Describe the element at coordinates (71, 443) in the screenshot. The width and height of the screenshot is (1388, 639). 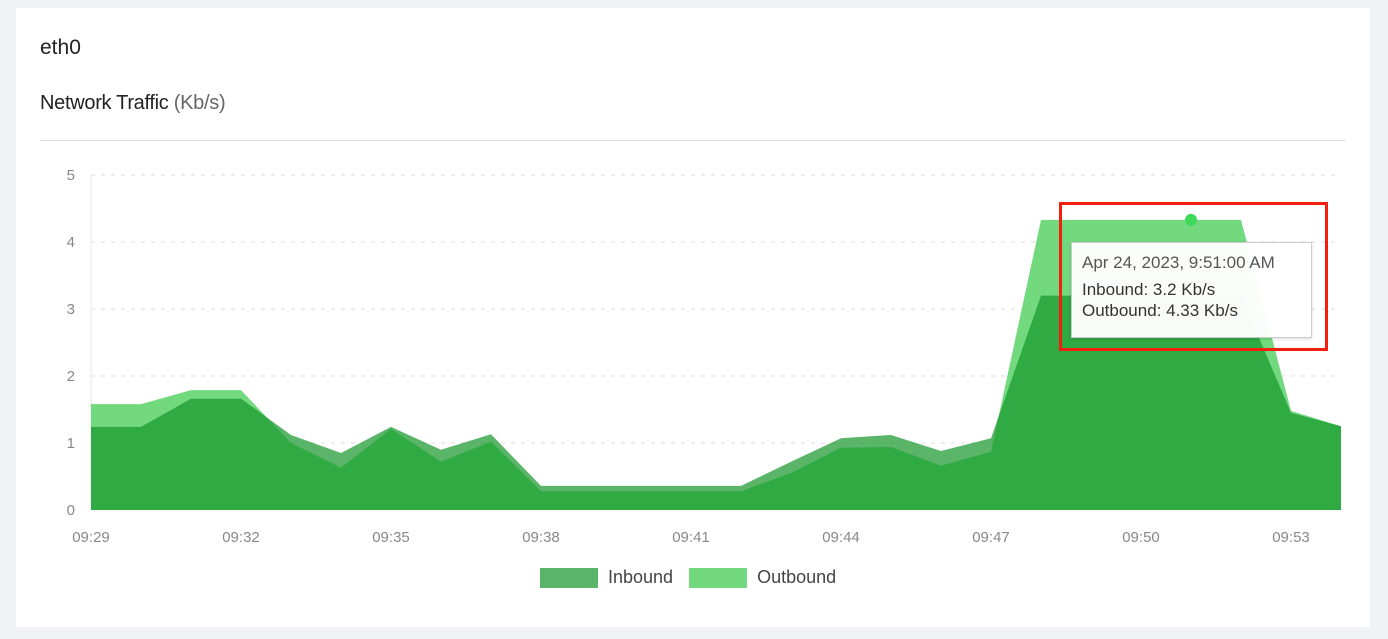
I see `y-tick-label: 1` at that location.